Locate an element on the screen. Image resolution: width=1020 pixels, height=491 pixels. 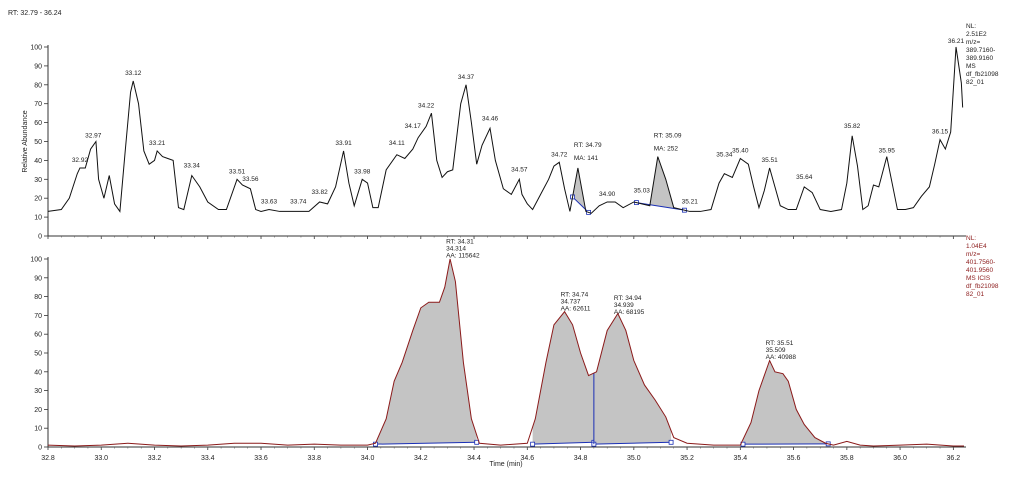
bottom-info-line: df_fb21098 is located at coordinates (982, 286).